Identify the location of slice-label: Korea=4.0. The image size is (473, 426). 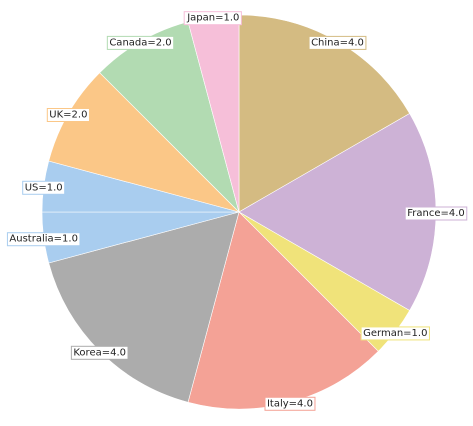
(99, 352).